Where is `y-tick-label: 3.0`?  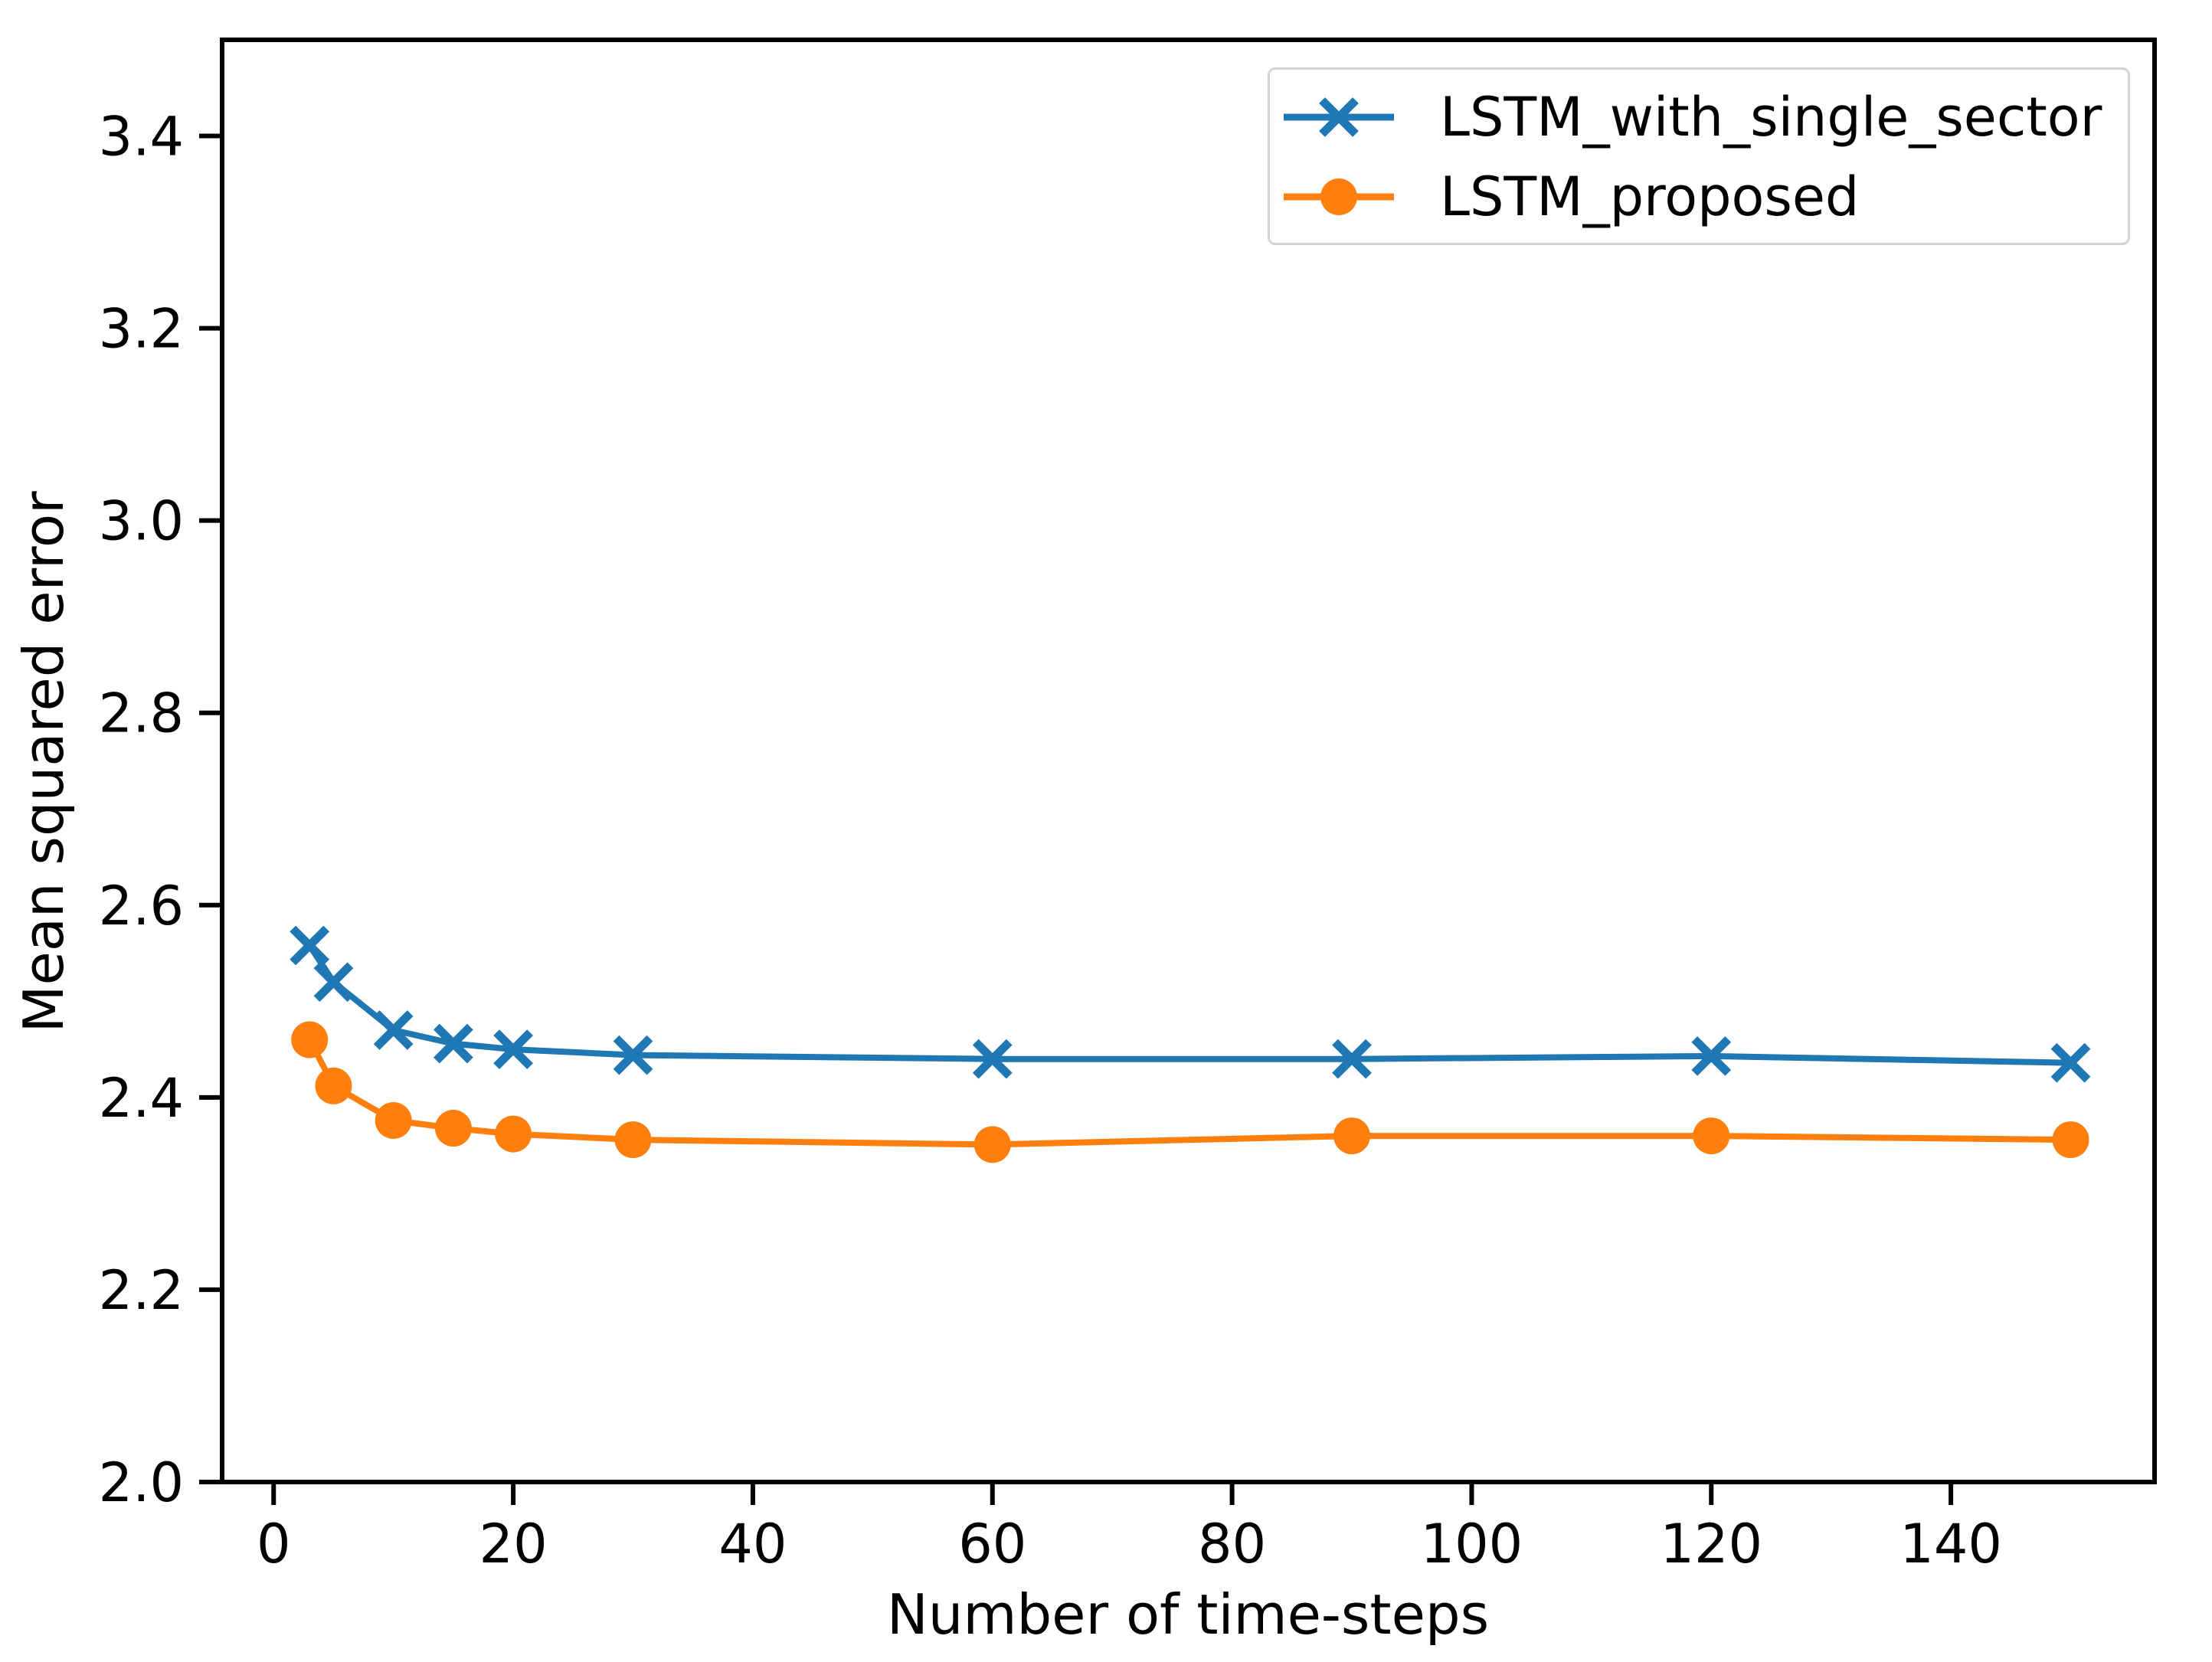
y-tick-label: 3.0 is located at coordinates (141, 521).